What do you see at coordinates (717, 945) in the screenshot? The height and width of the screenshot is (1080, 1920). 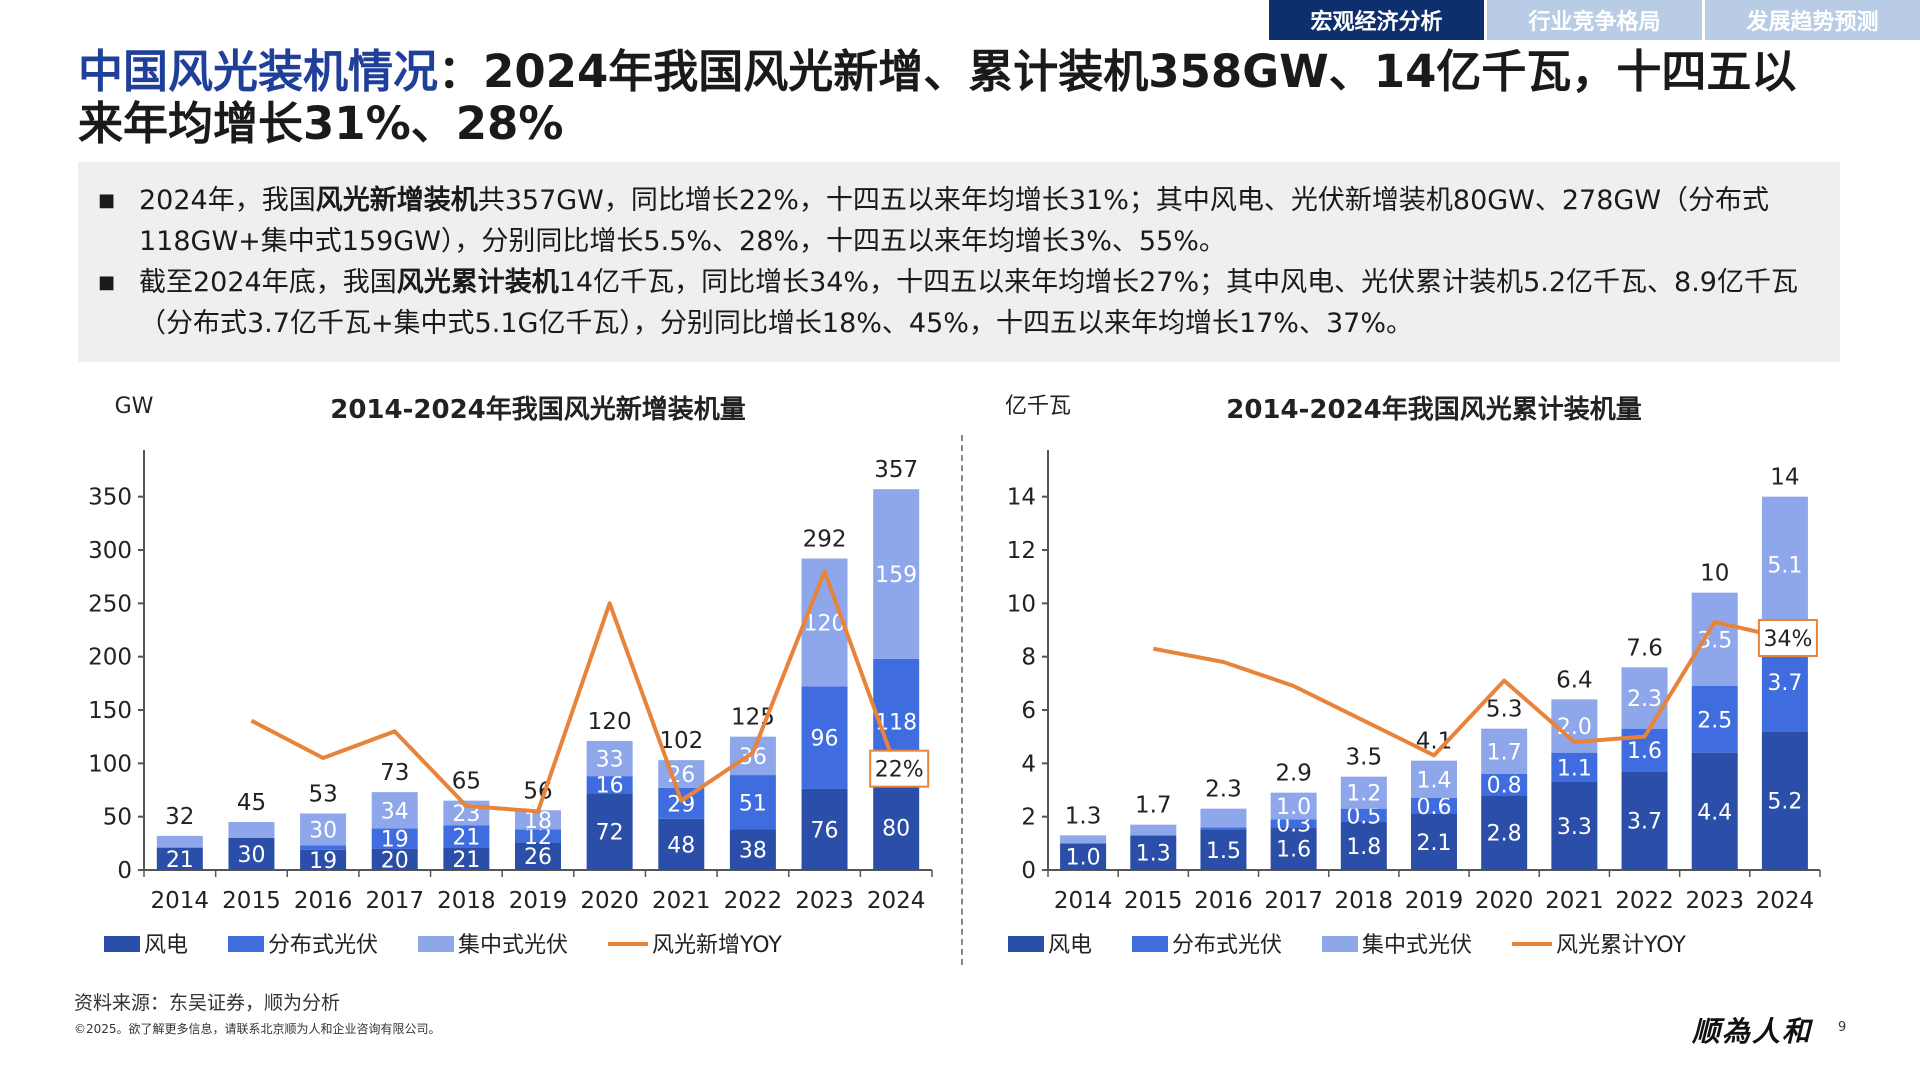 I see `legend-label: 风光新增YOY` at bounding box center [717, 945].